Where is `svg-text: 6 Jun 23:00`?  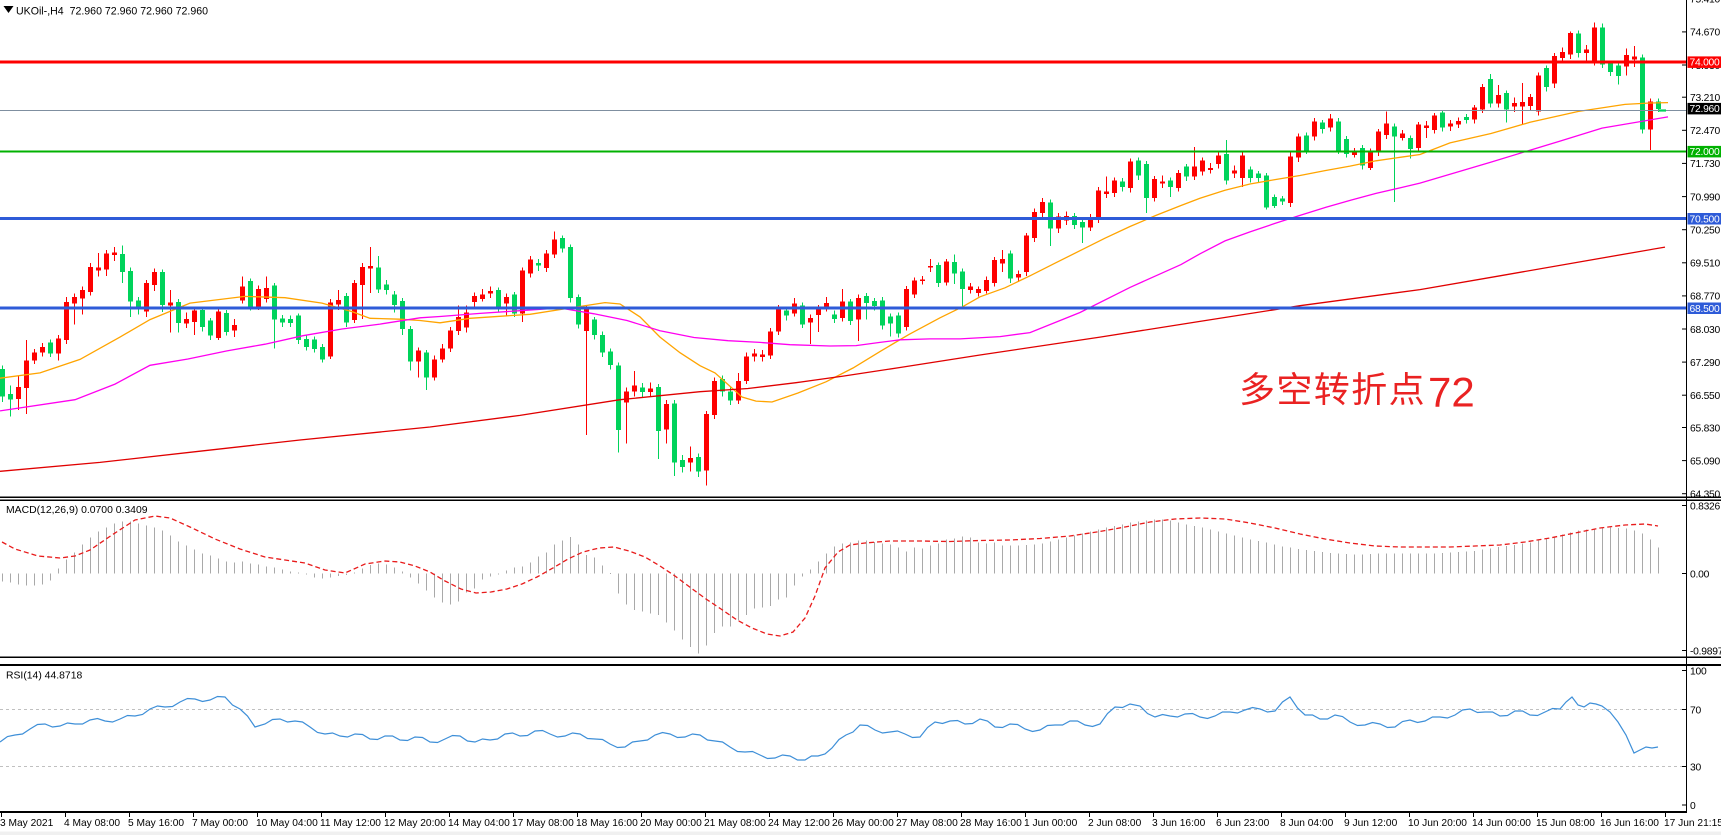 svg-text: 6 Jun 23:00 is located at coordinates (1243, 823).